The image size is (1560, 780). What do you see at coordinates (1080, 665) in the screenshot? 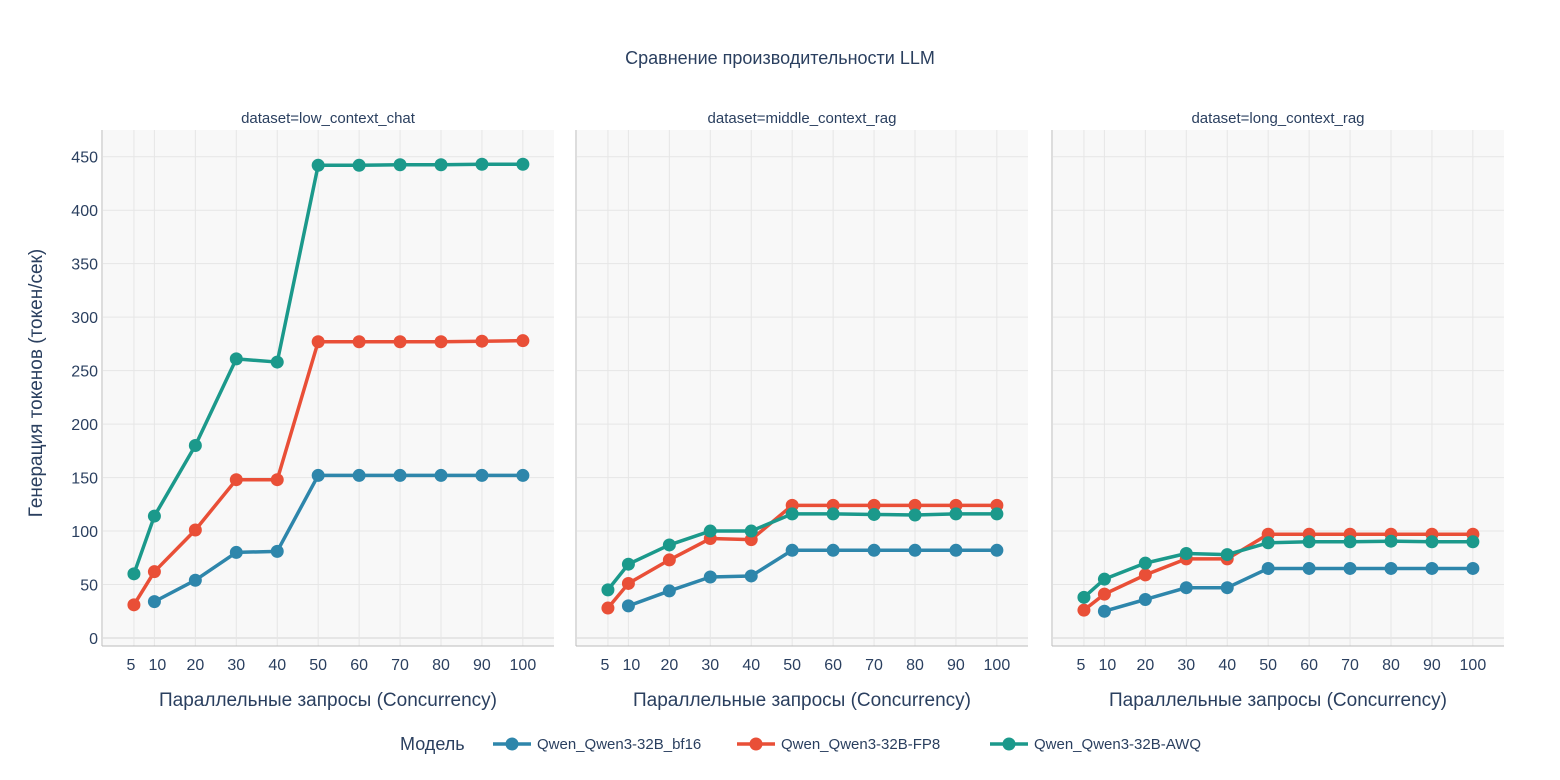
I see `x-tick-label: 5` at bounding box center [1080, 665].